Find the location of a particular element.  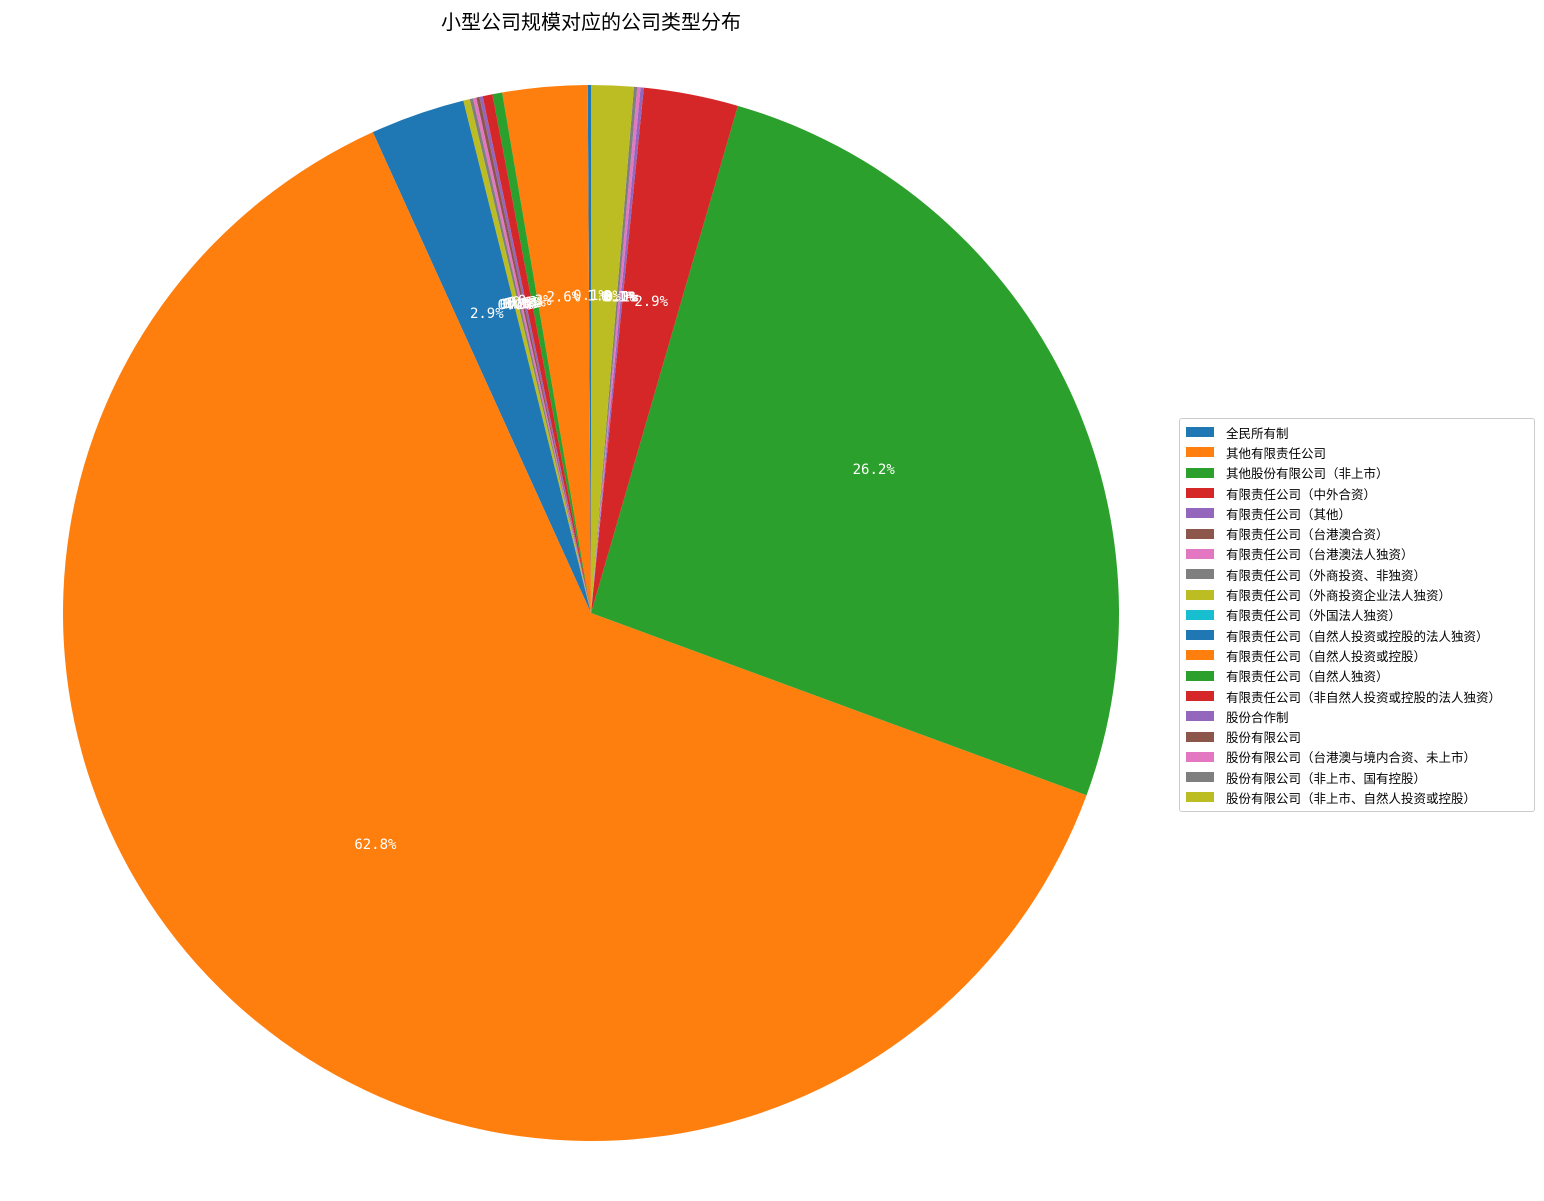

legend-label: 有限责任公司（自然人投资或控股） is located at coordinates (1326, 656).